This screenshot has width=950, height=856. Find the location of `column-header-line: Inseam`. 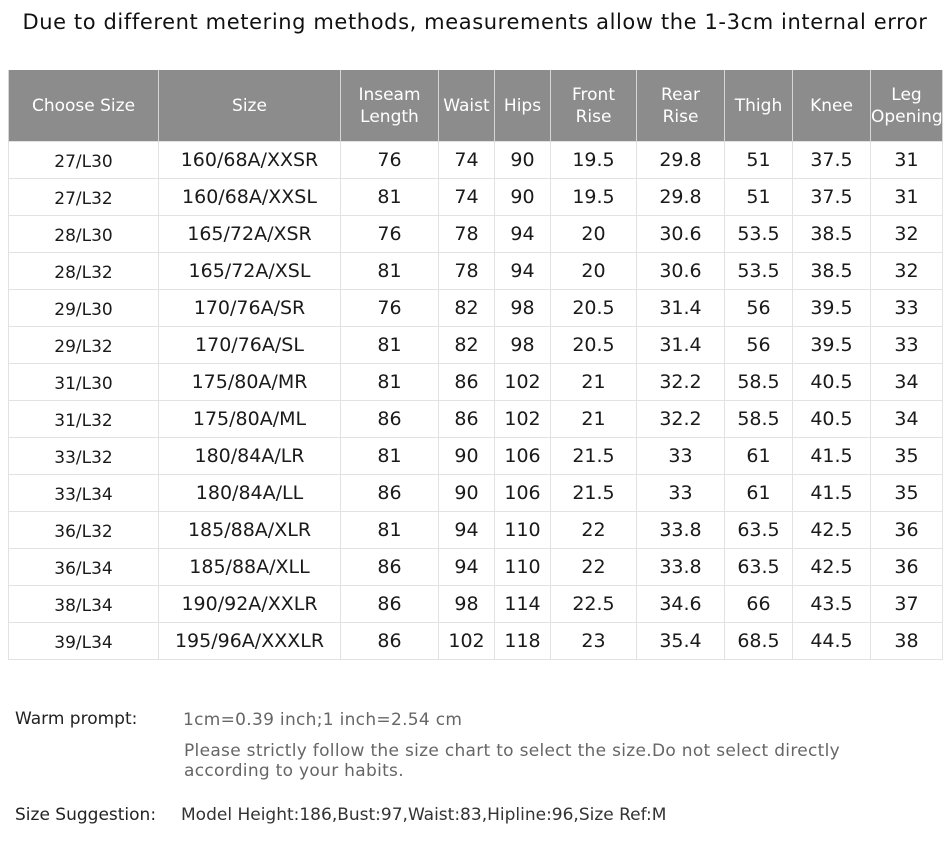

column-header-line: Inseam is located at coordinates (389, 94).